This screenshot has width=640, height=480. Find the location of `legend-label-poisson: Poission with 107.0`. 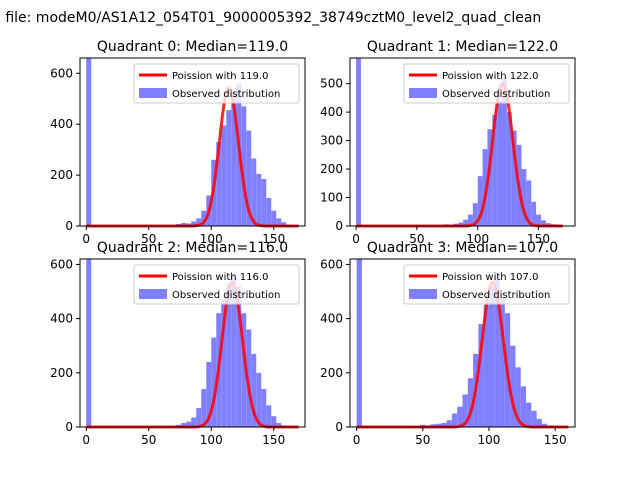

legend-label-poisson: Poission with 107.0 is located at coordinates (490, 277).